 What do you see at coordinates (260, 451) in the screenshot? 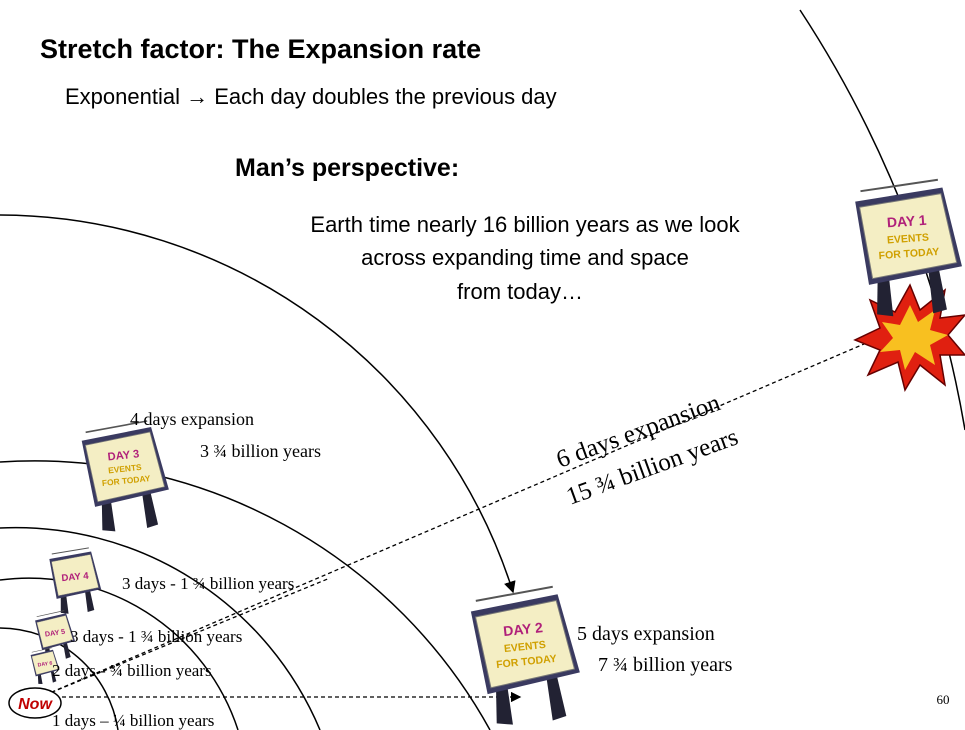
I see `caption: 3 ¾ billion years` at bounding box center [260, 451].